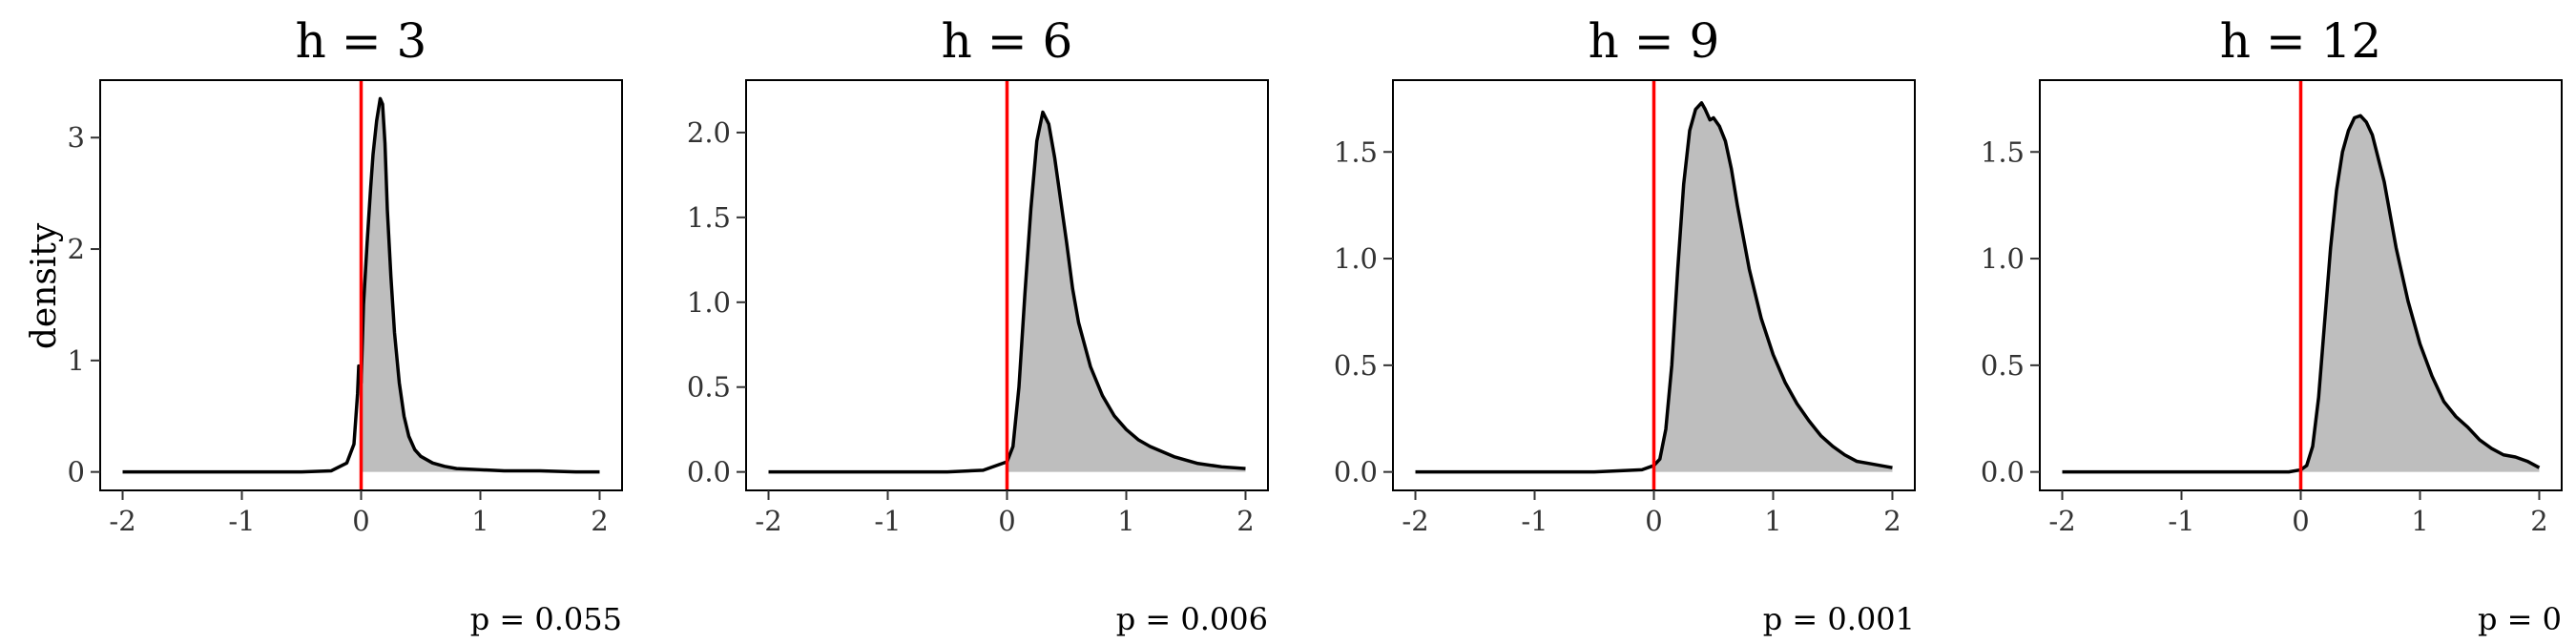 Image resolution: width=2576 pixels, height=644 pixels. Describe the element at coordinates (76, 360) in the screenshot. I see `y-tick-label: 1` at that location.